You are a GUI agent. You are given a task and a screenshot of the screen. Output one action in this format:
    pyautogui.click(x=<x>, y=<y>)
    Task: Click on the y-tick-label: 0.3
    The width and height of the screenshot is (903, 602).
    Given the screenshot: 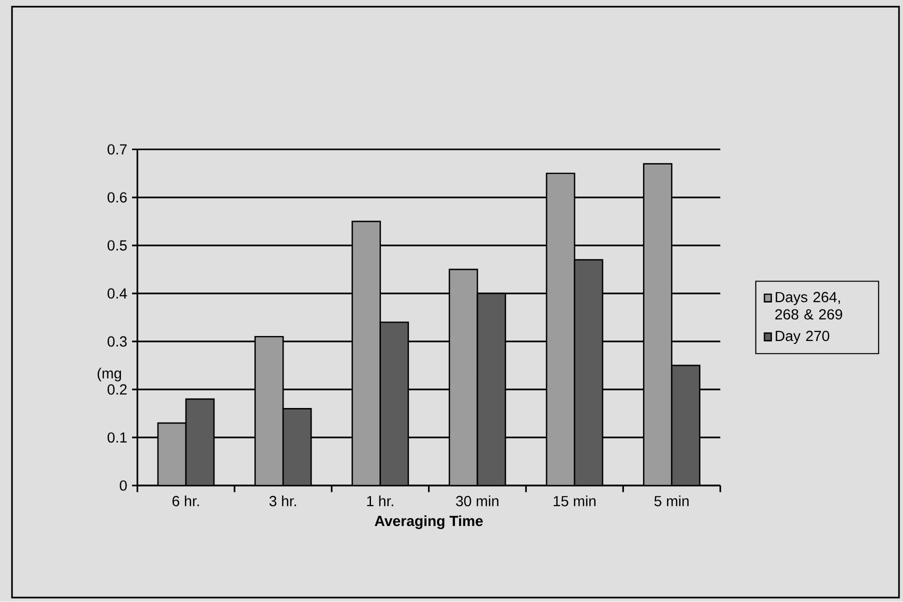 What is the action you would take?
    pyautogui.click(x=117, y=341)
    